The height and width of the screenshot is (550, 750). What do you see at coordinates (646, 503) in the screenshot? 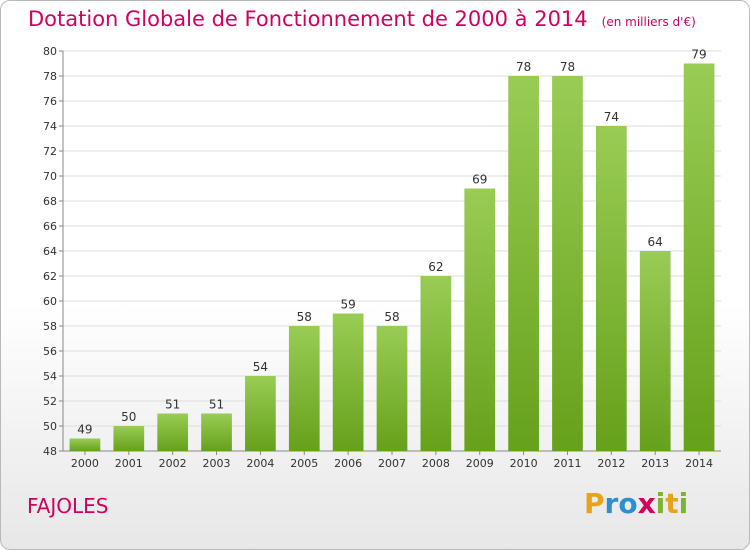
I see `logo-letter: x` at bounding box center [646, 503].